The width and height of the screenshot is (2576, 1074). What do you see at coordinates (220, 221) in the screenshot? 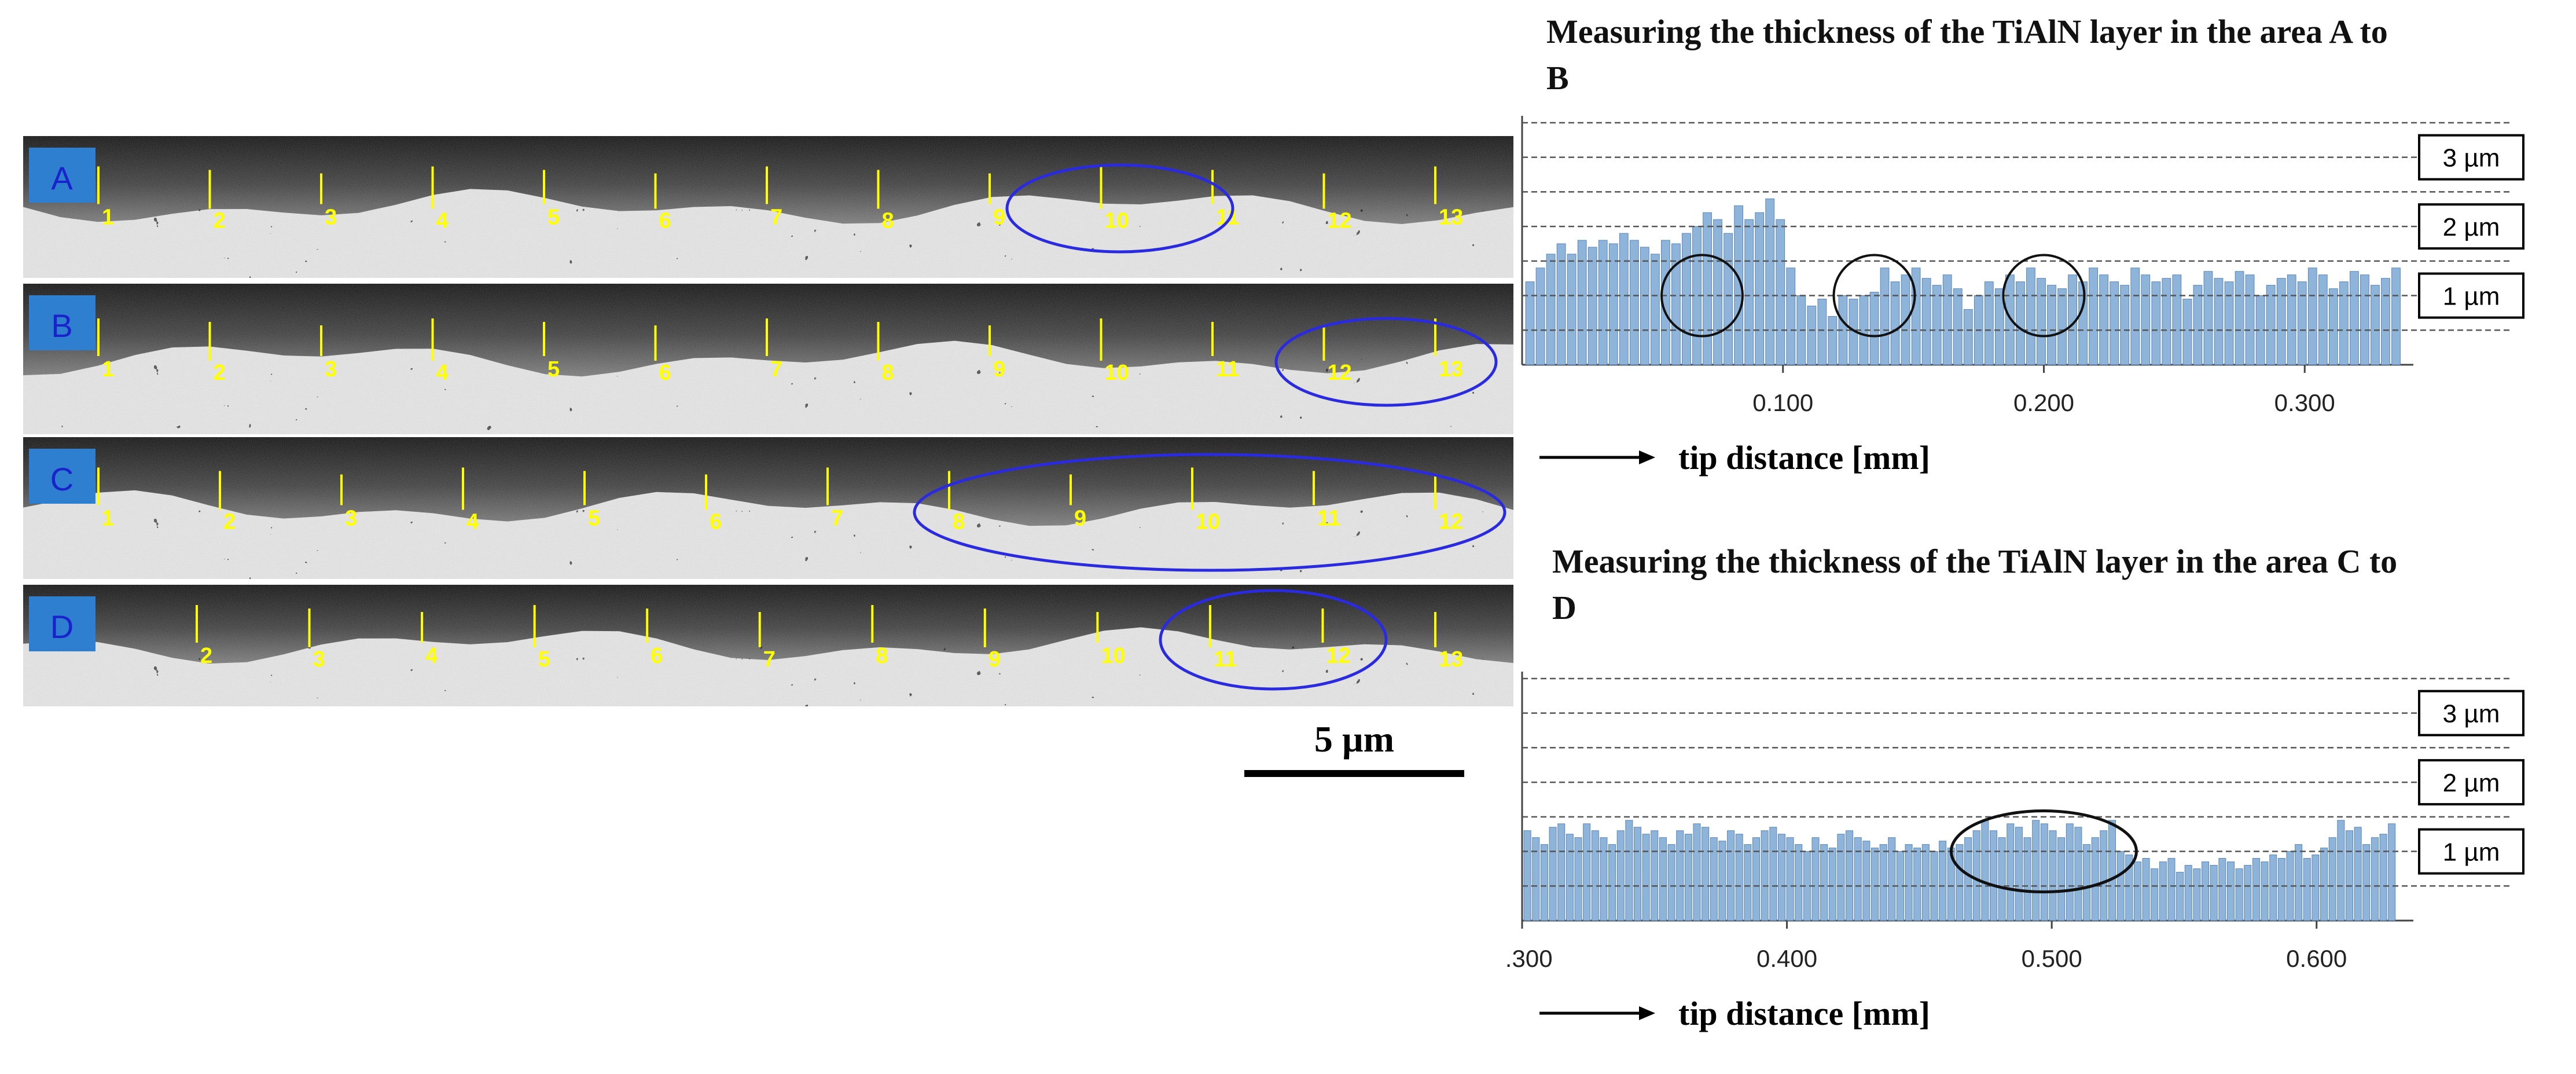
I see `panel-a-marker-2: 2` at bounding box center [220, 221].